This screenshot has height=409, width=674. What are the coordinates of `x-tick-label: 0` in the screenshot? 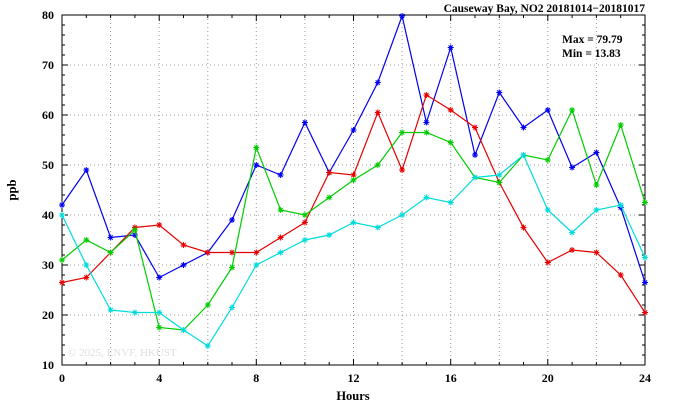 It's located at (62, 378).